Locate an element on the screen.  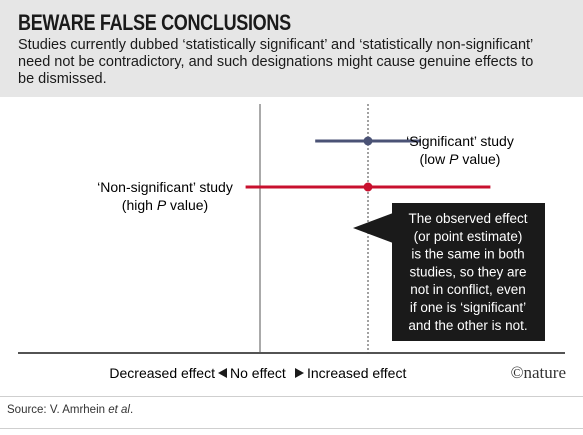
annotation-line: The observed effect is located at coordinates (467, 218).